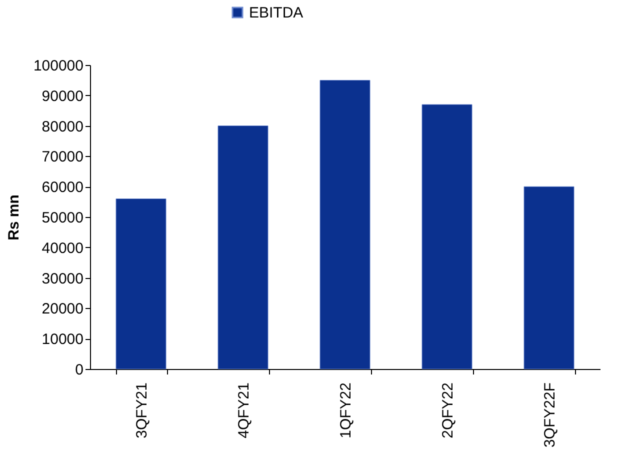 The height and width of the screenshot is (468, 636). Describe the element at coordinates (142, 410) in the screenshot. I see `x-tick-label: 3QFY21` at that location.